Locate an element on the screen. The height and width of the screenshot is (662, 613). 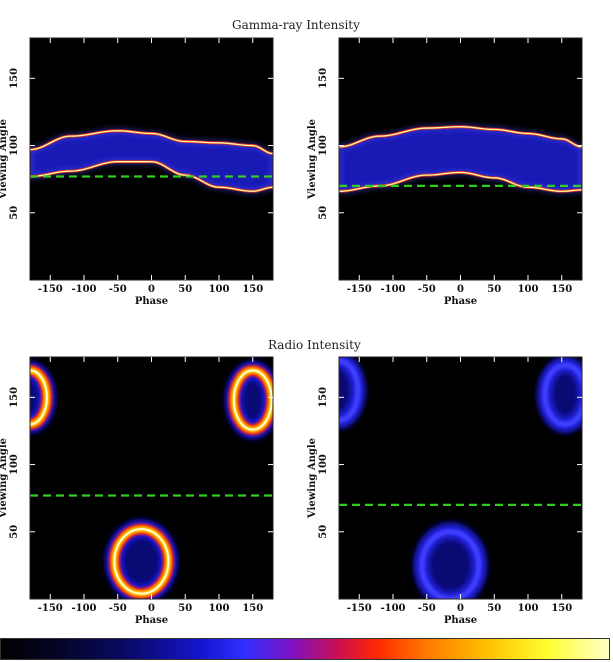
emission-band is located at coordinates (460, 159).